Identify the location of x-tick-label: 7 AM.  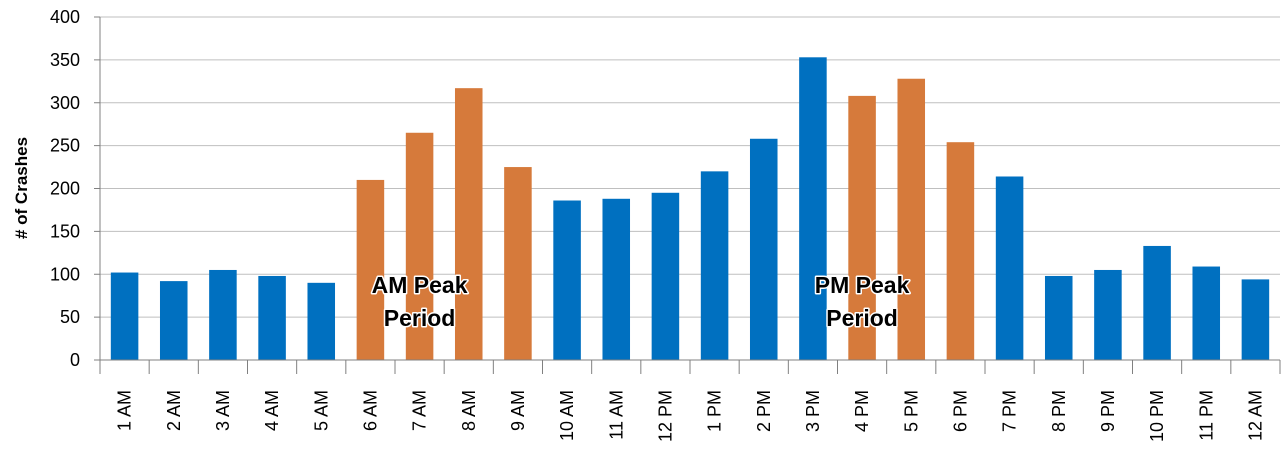
(420, 410).